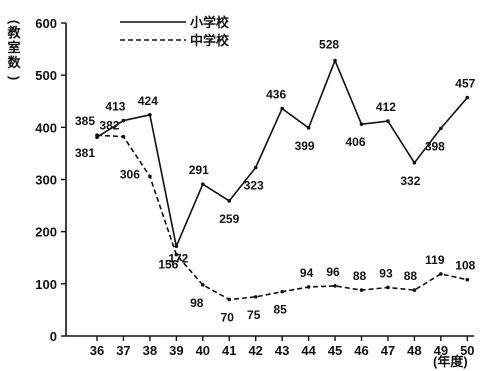 The width and height of the screenshot is (483, 371). Describe the element at coordinates (46, 75) in the screenshot. I see `y-tick-label: 500` at that location.